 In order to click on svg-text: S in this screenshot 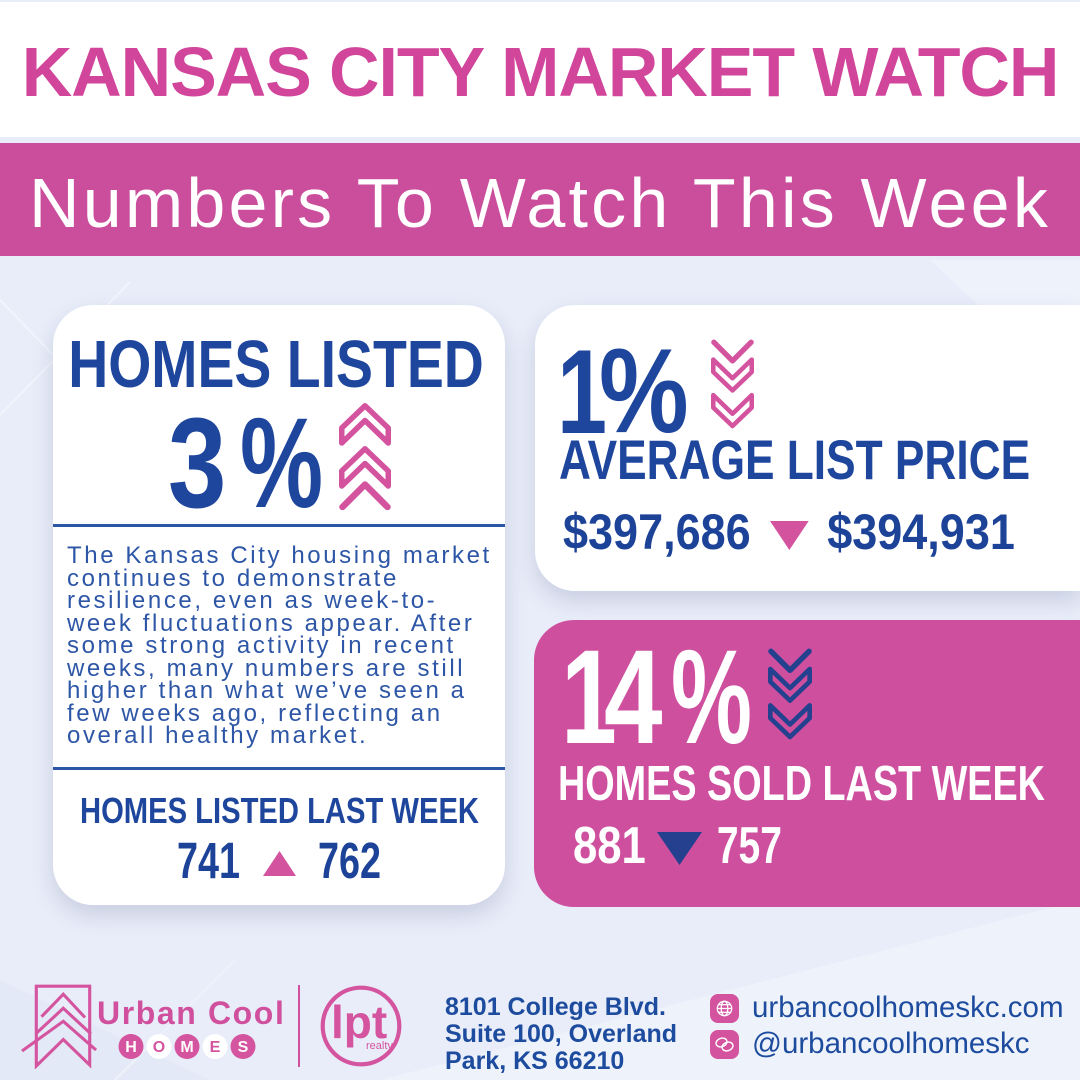, I will do `click(243, 1047)`.